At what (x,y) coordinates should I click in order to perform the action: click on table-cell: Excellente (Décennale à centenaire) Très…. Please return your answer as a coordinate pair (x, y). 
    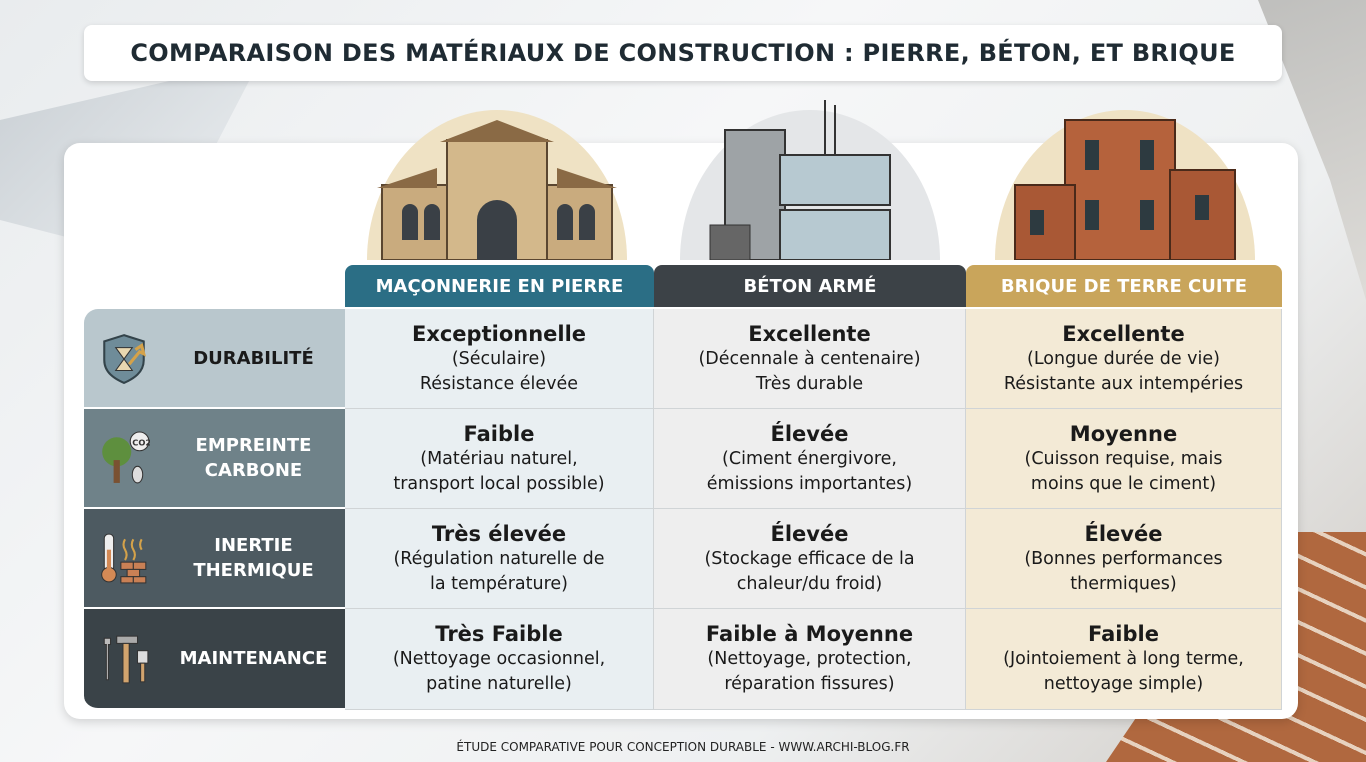
    Looking at the image, I should click on (810, 359).